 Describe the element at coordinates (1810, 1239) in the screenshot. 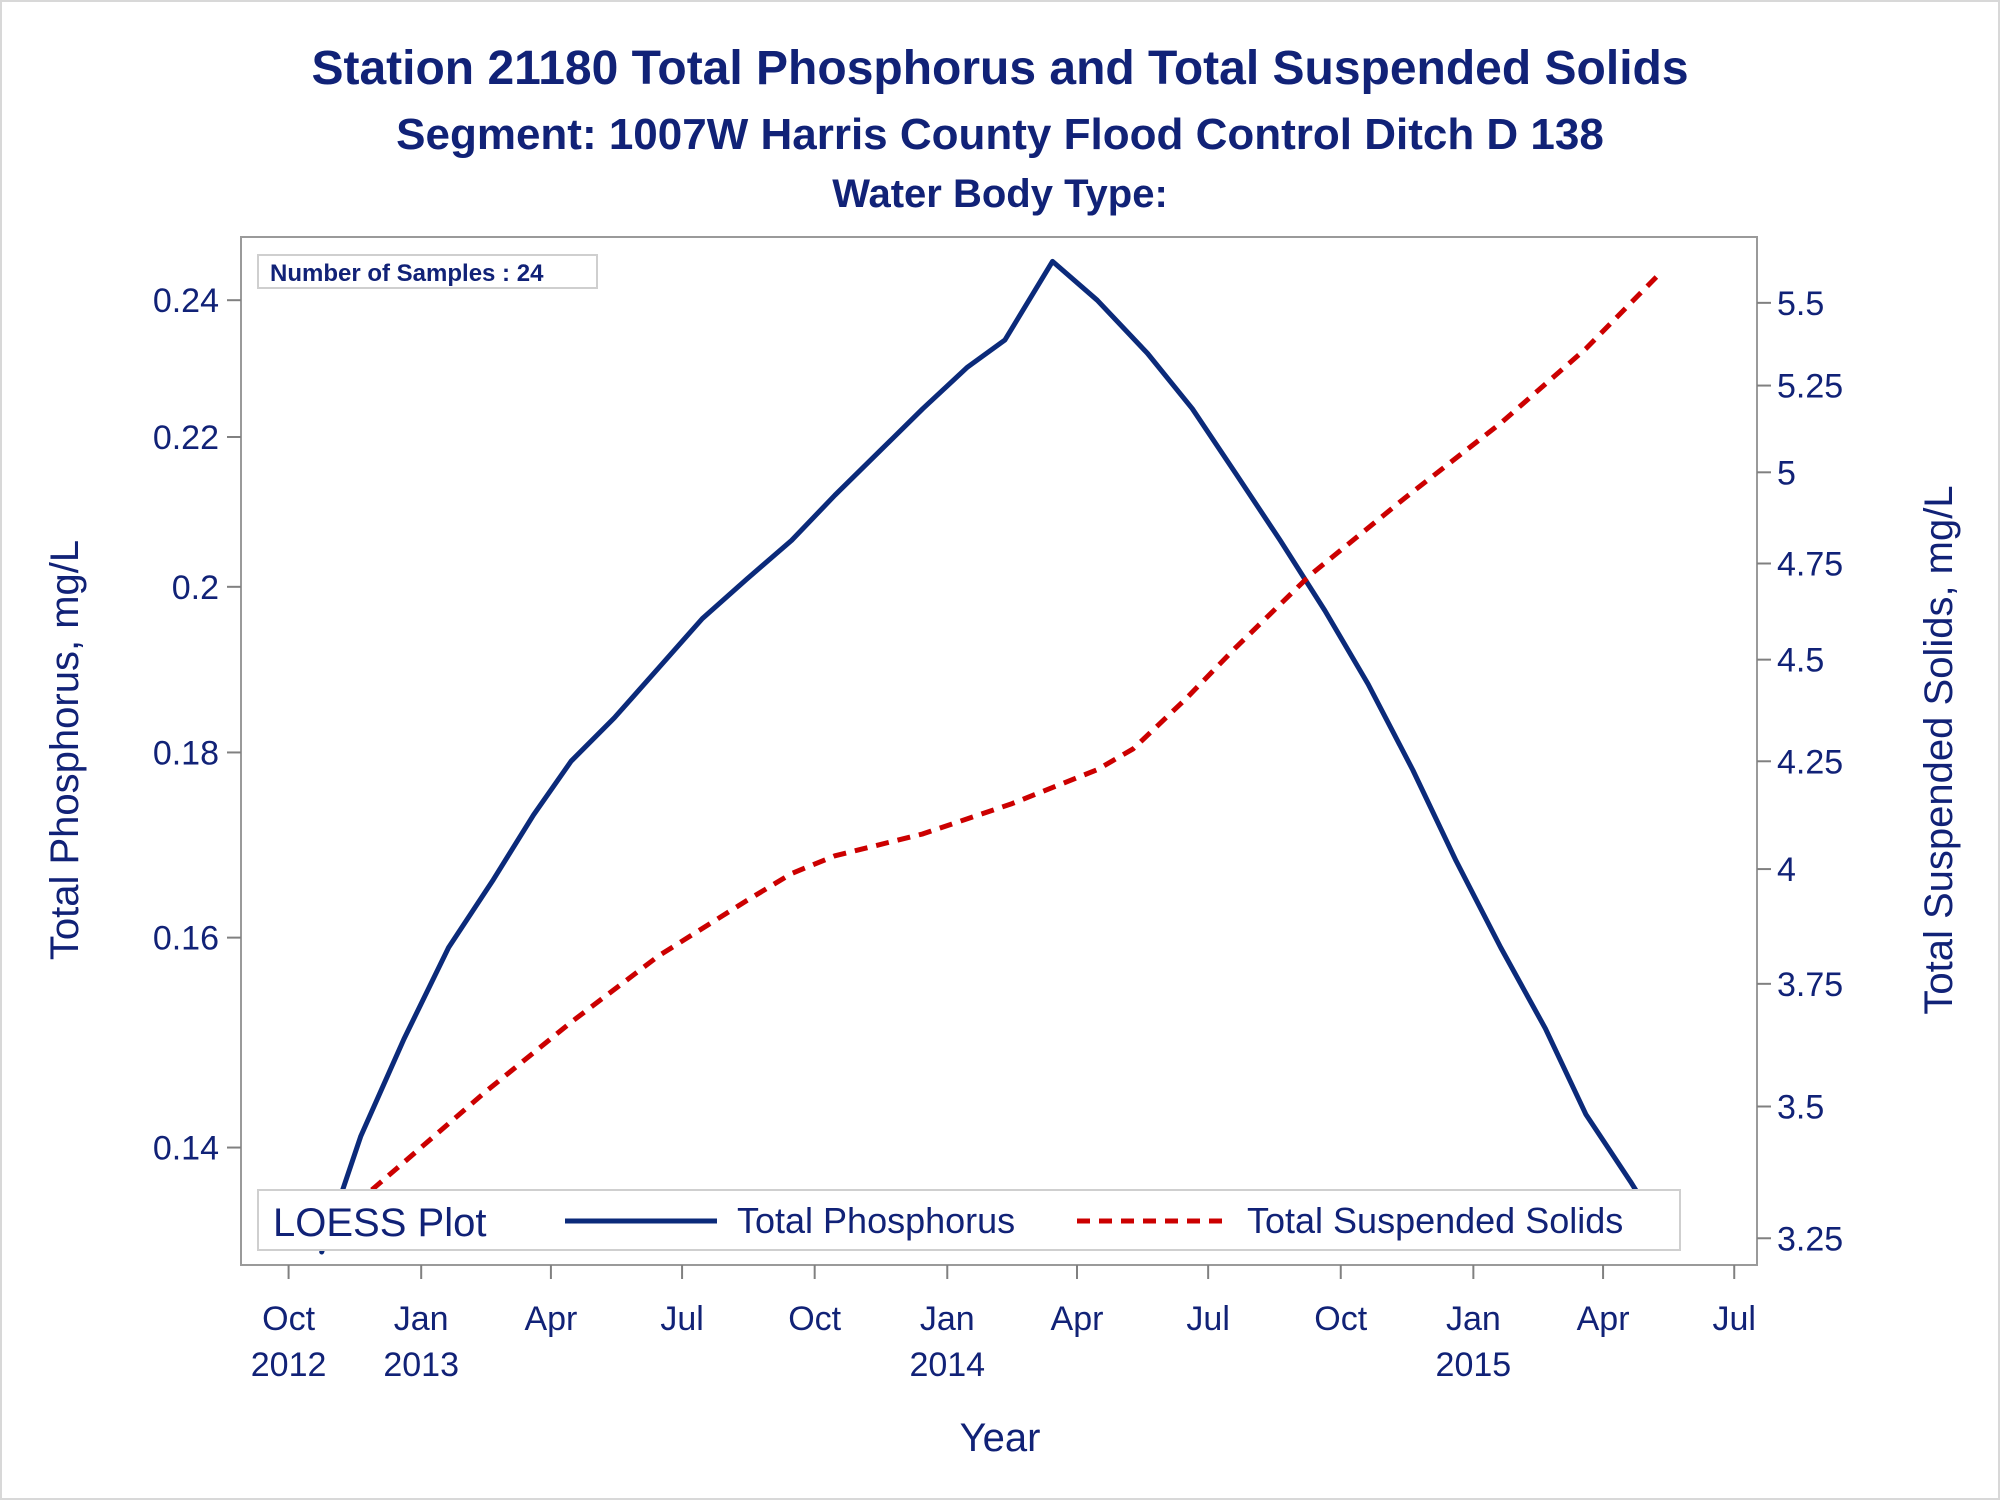

I see `right-axis-tick-label: 3.25` at that location.